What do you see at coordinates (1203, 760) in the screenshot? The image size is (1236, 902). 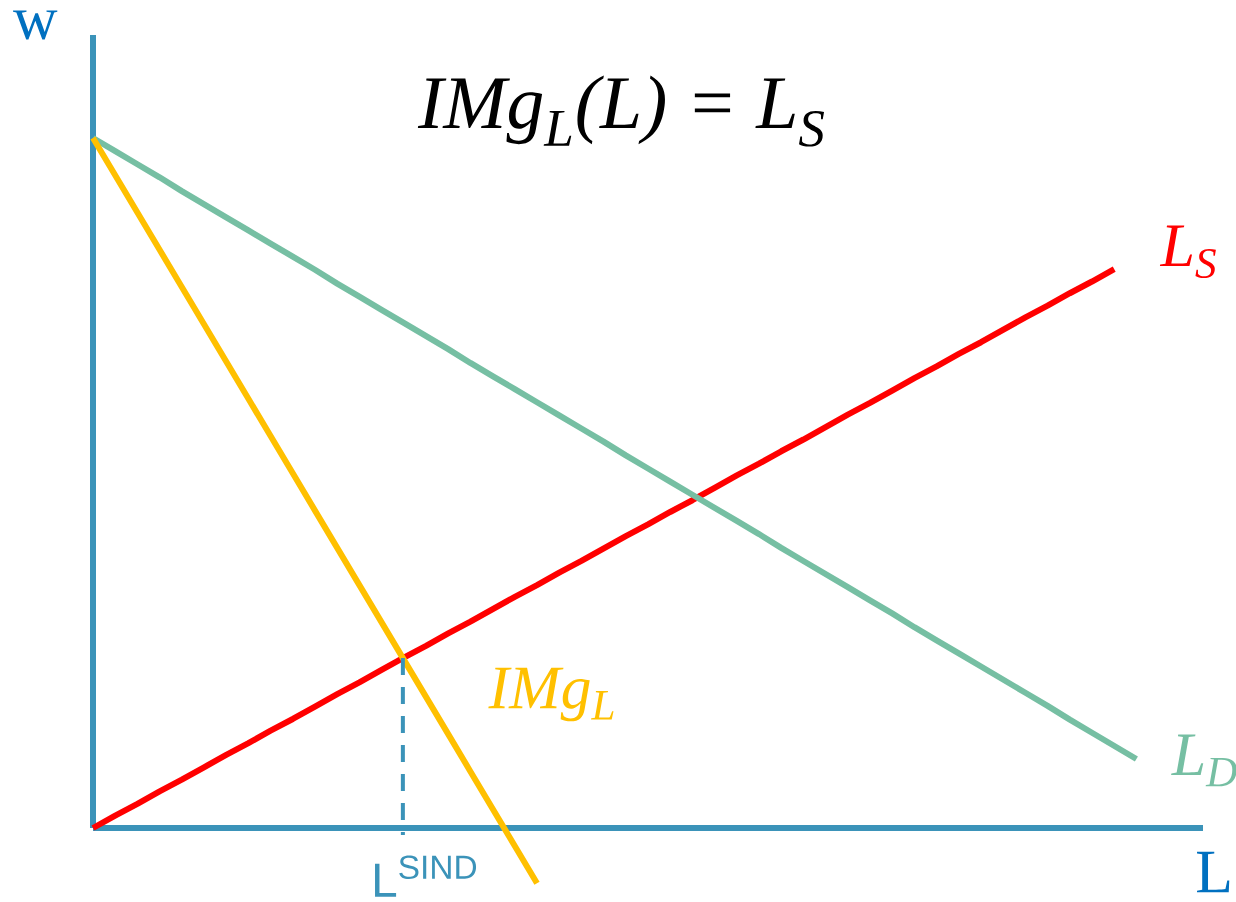 I see `series-label: L$_{D}$` at bounding box center [1203, 760].